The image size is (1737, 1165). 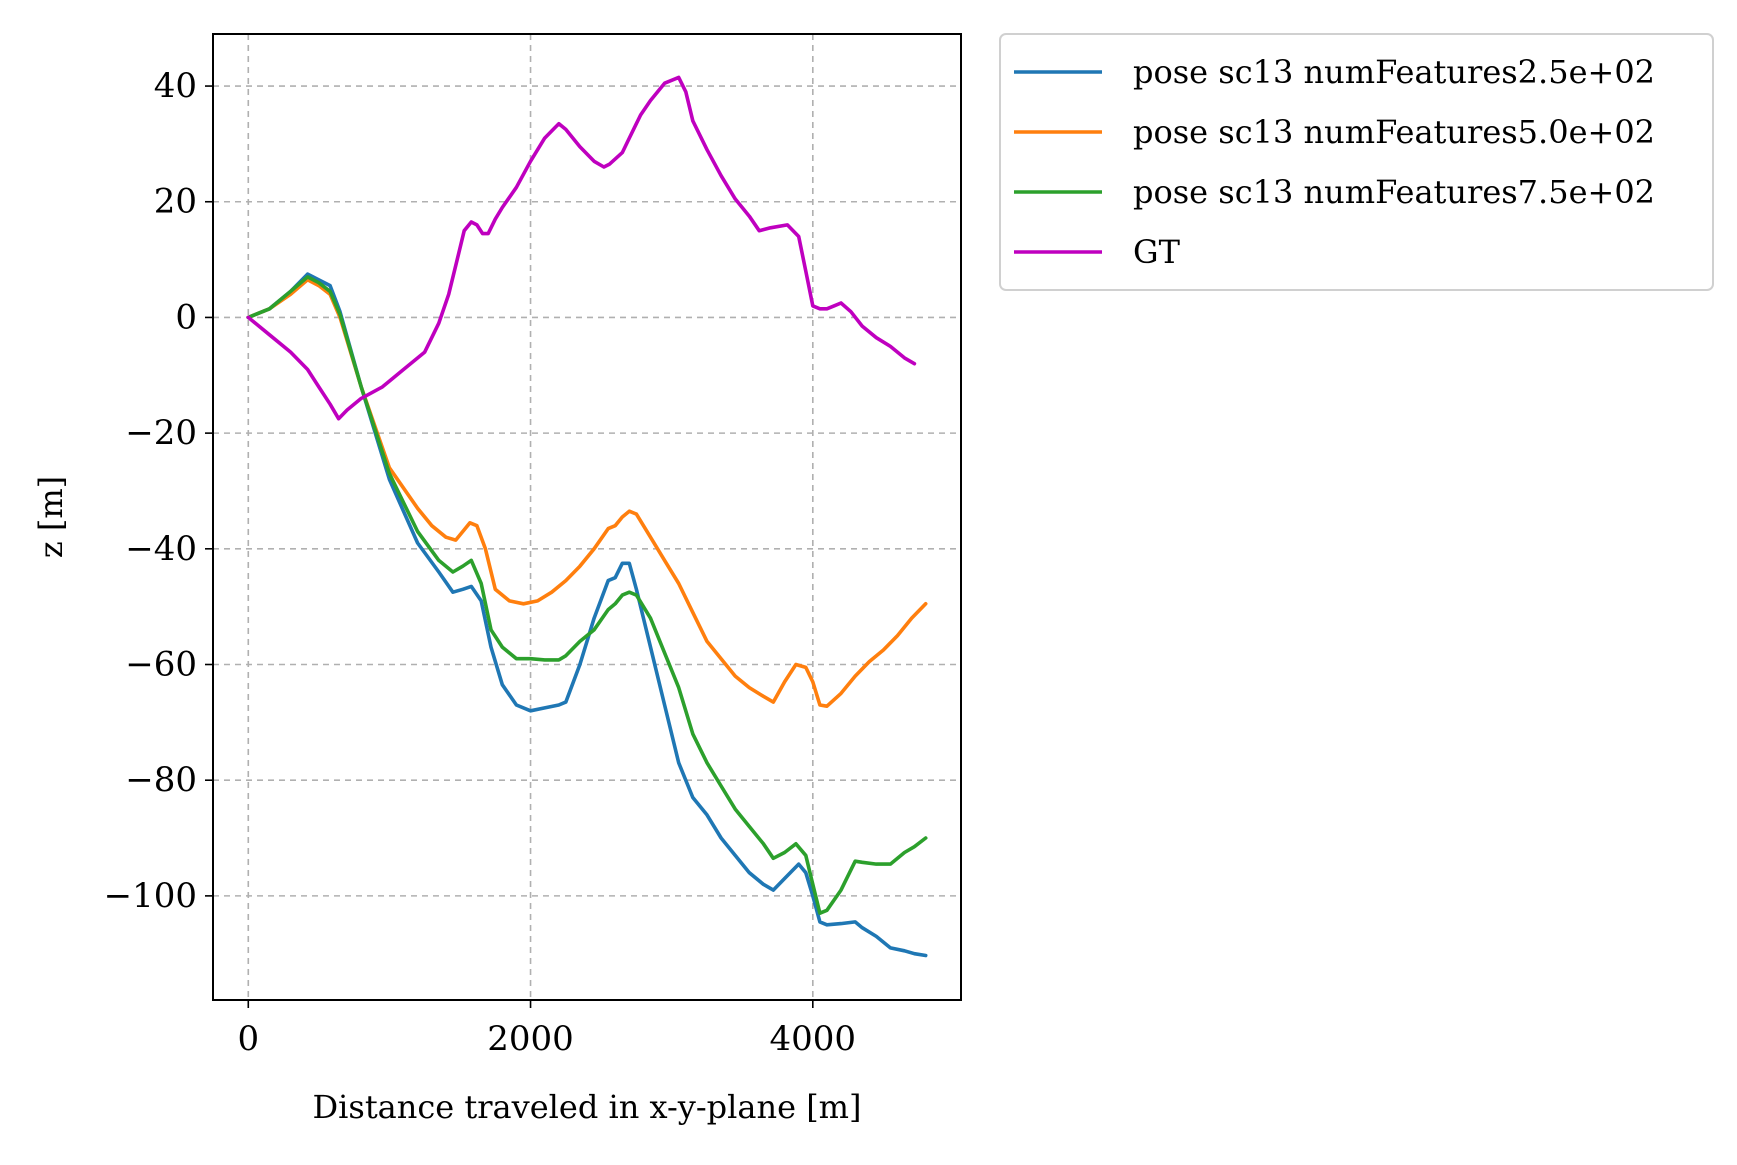 What do you see at coordinates (175, 86) in the screenshot?
I see `y-tick-label: 40` at bounding box center [175, 86].